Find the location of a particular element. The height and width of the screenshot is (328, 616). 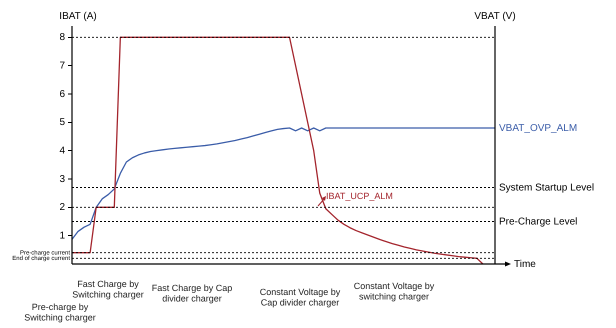

x-axis-title: Time is located at coordinates (525, 264).